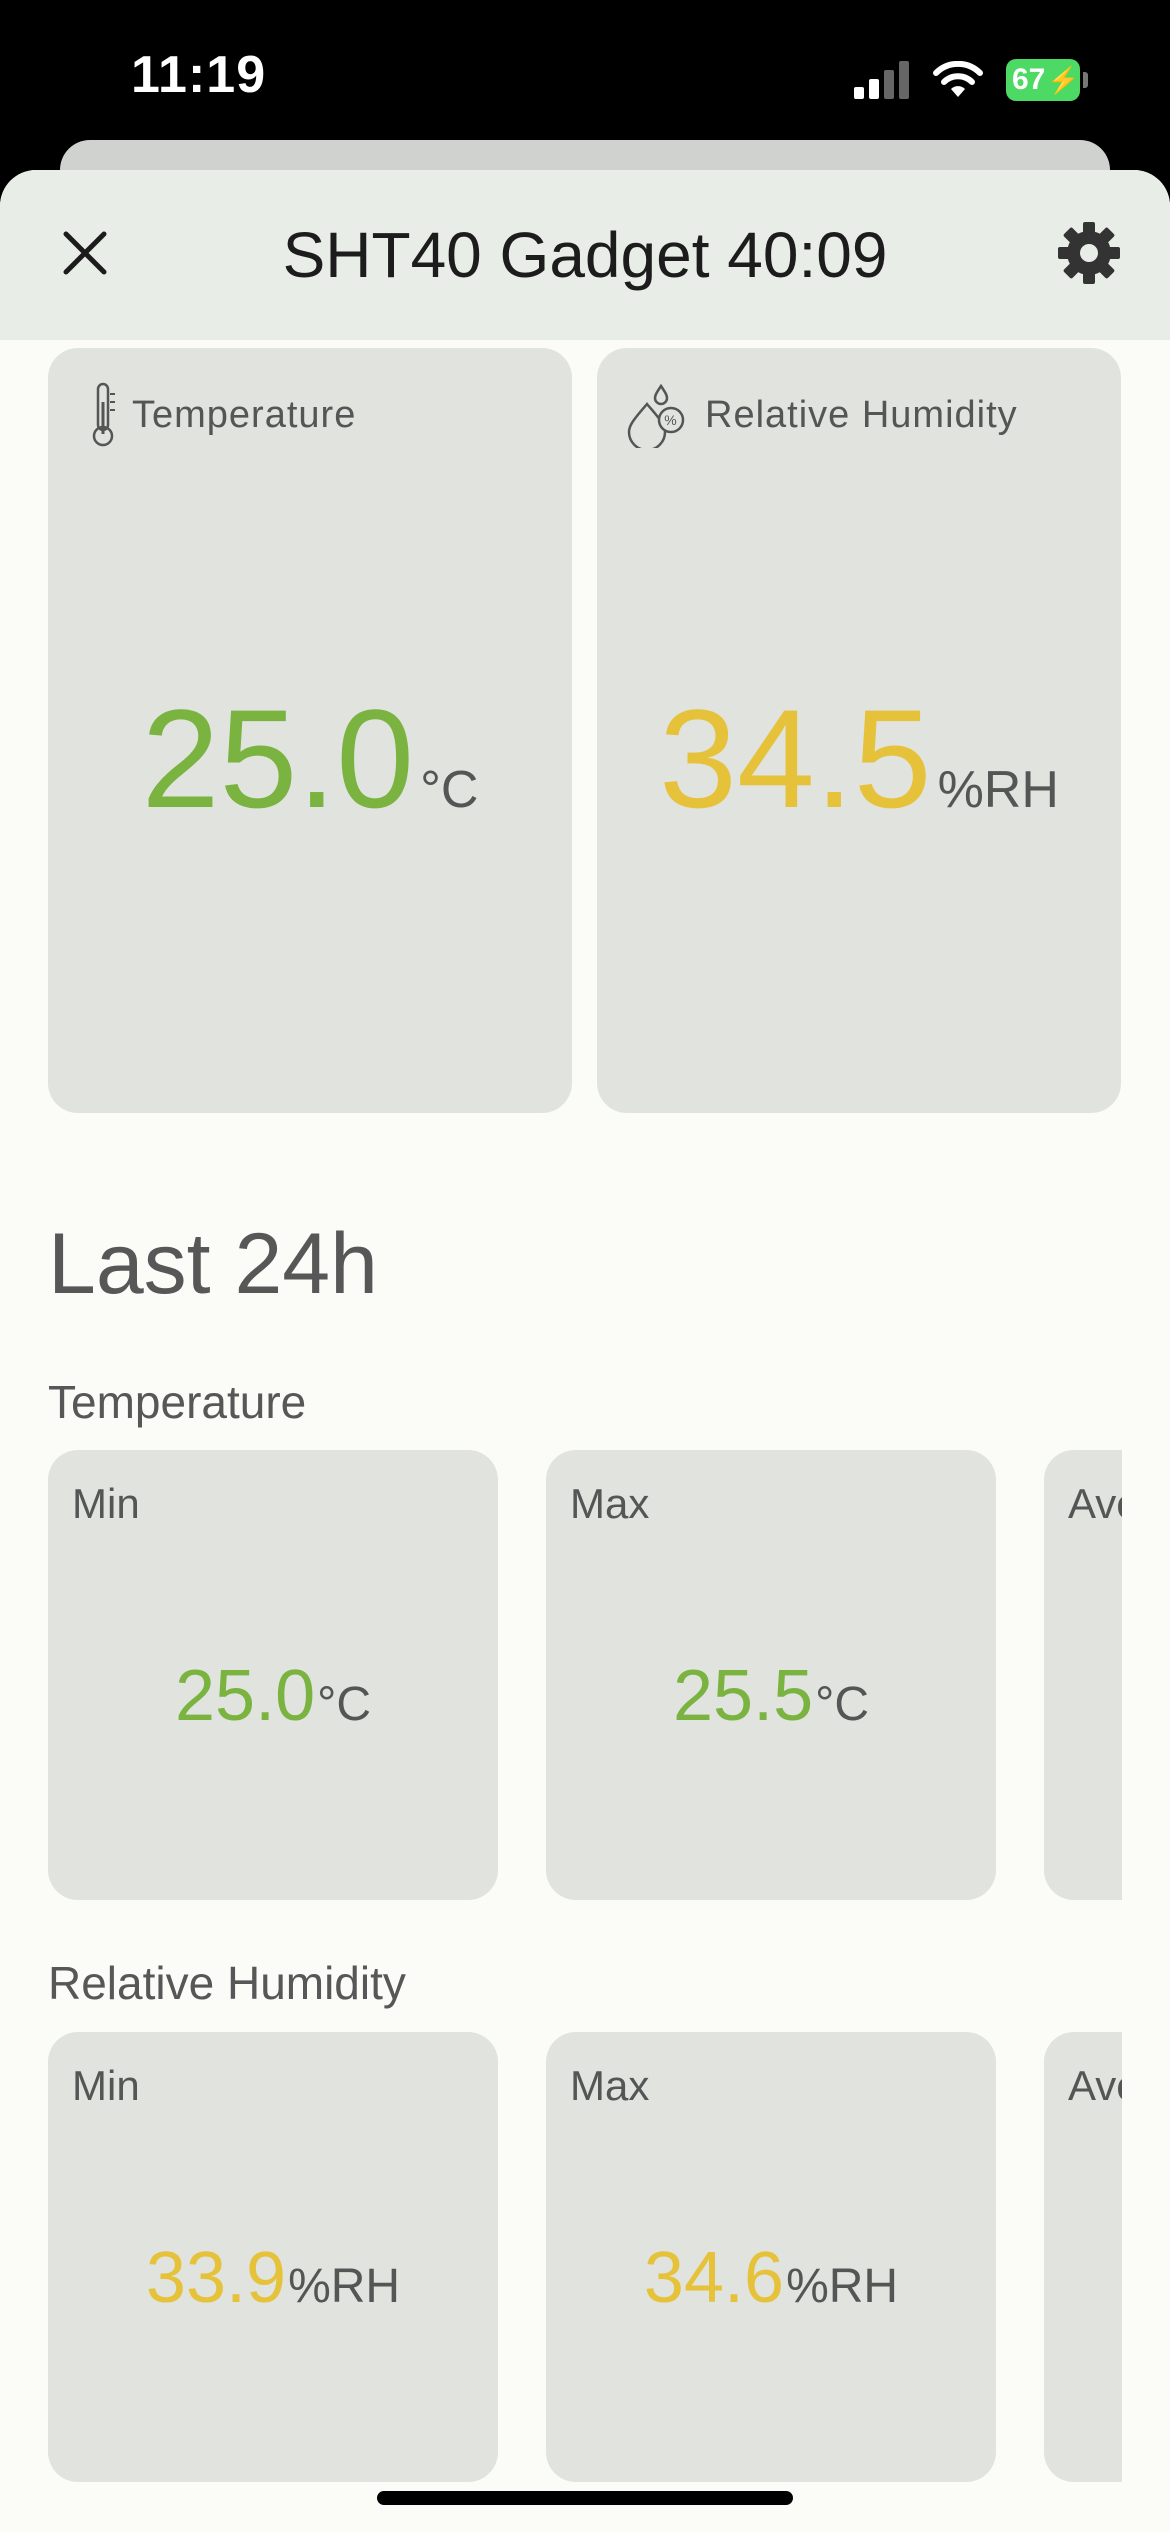 This screenshot has width=1170, height=2532. I want to click on temperature-value: 25.0, so click(278, 758).